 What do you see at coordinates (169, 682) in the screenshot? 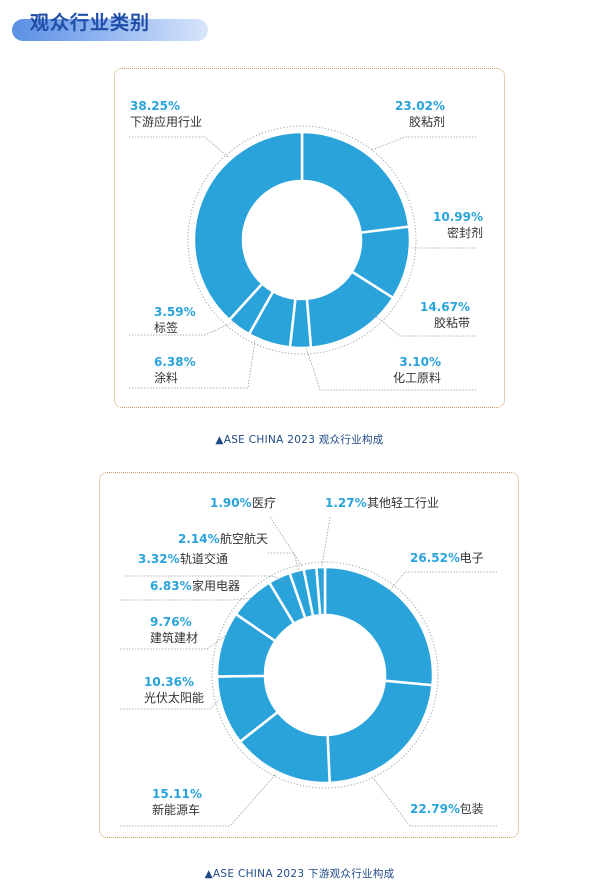
I see `slice-percent-label: 10.36%` at bounding box center [169, 682].